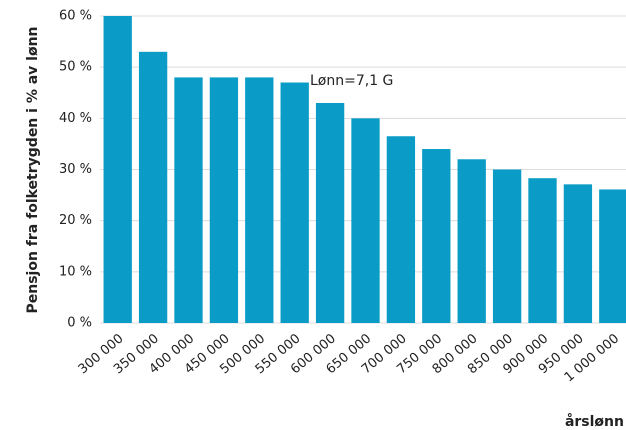 The width and height of the screenshot is (626, 430). Describe the element at coordinates (75, 220) in the screenshot. I see `y-tick-label: 20 %` at that location.